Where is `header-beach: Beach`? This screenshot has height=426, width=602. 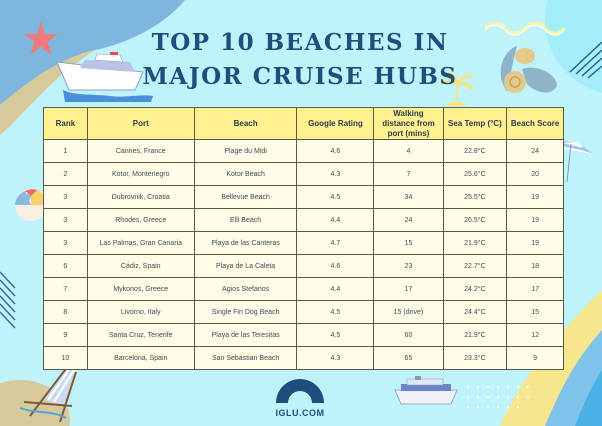 header-beach: Beach is located at coordinates (245, 123).